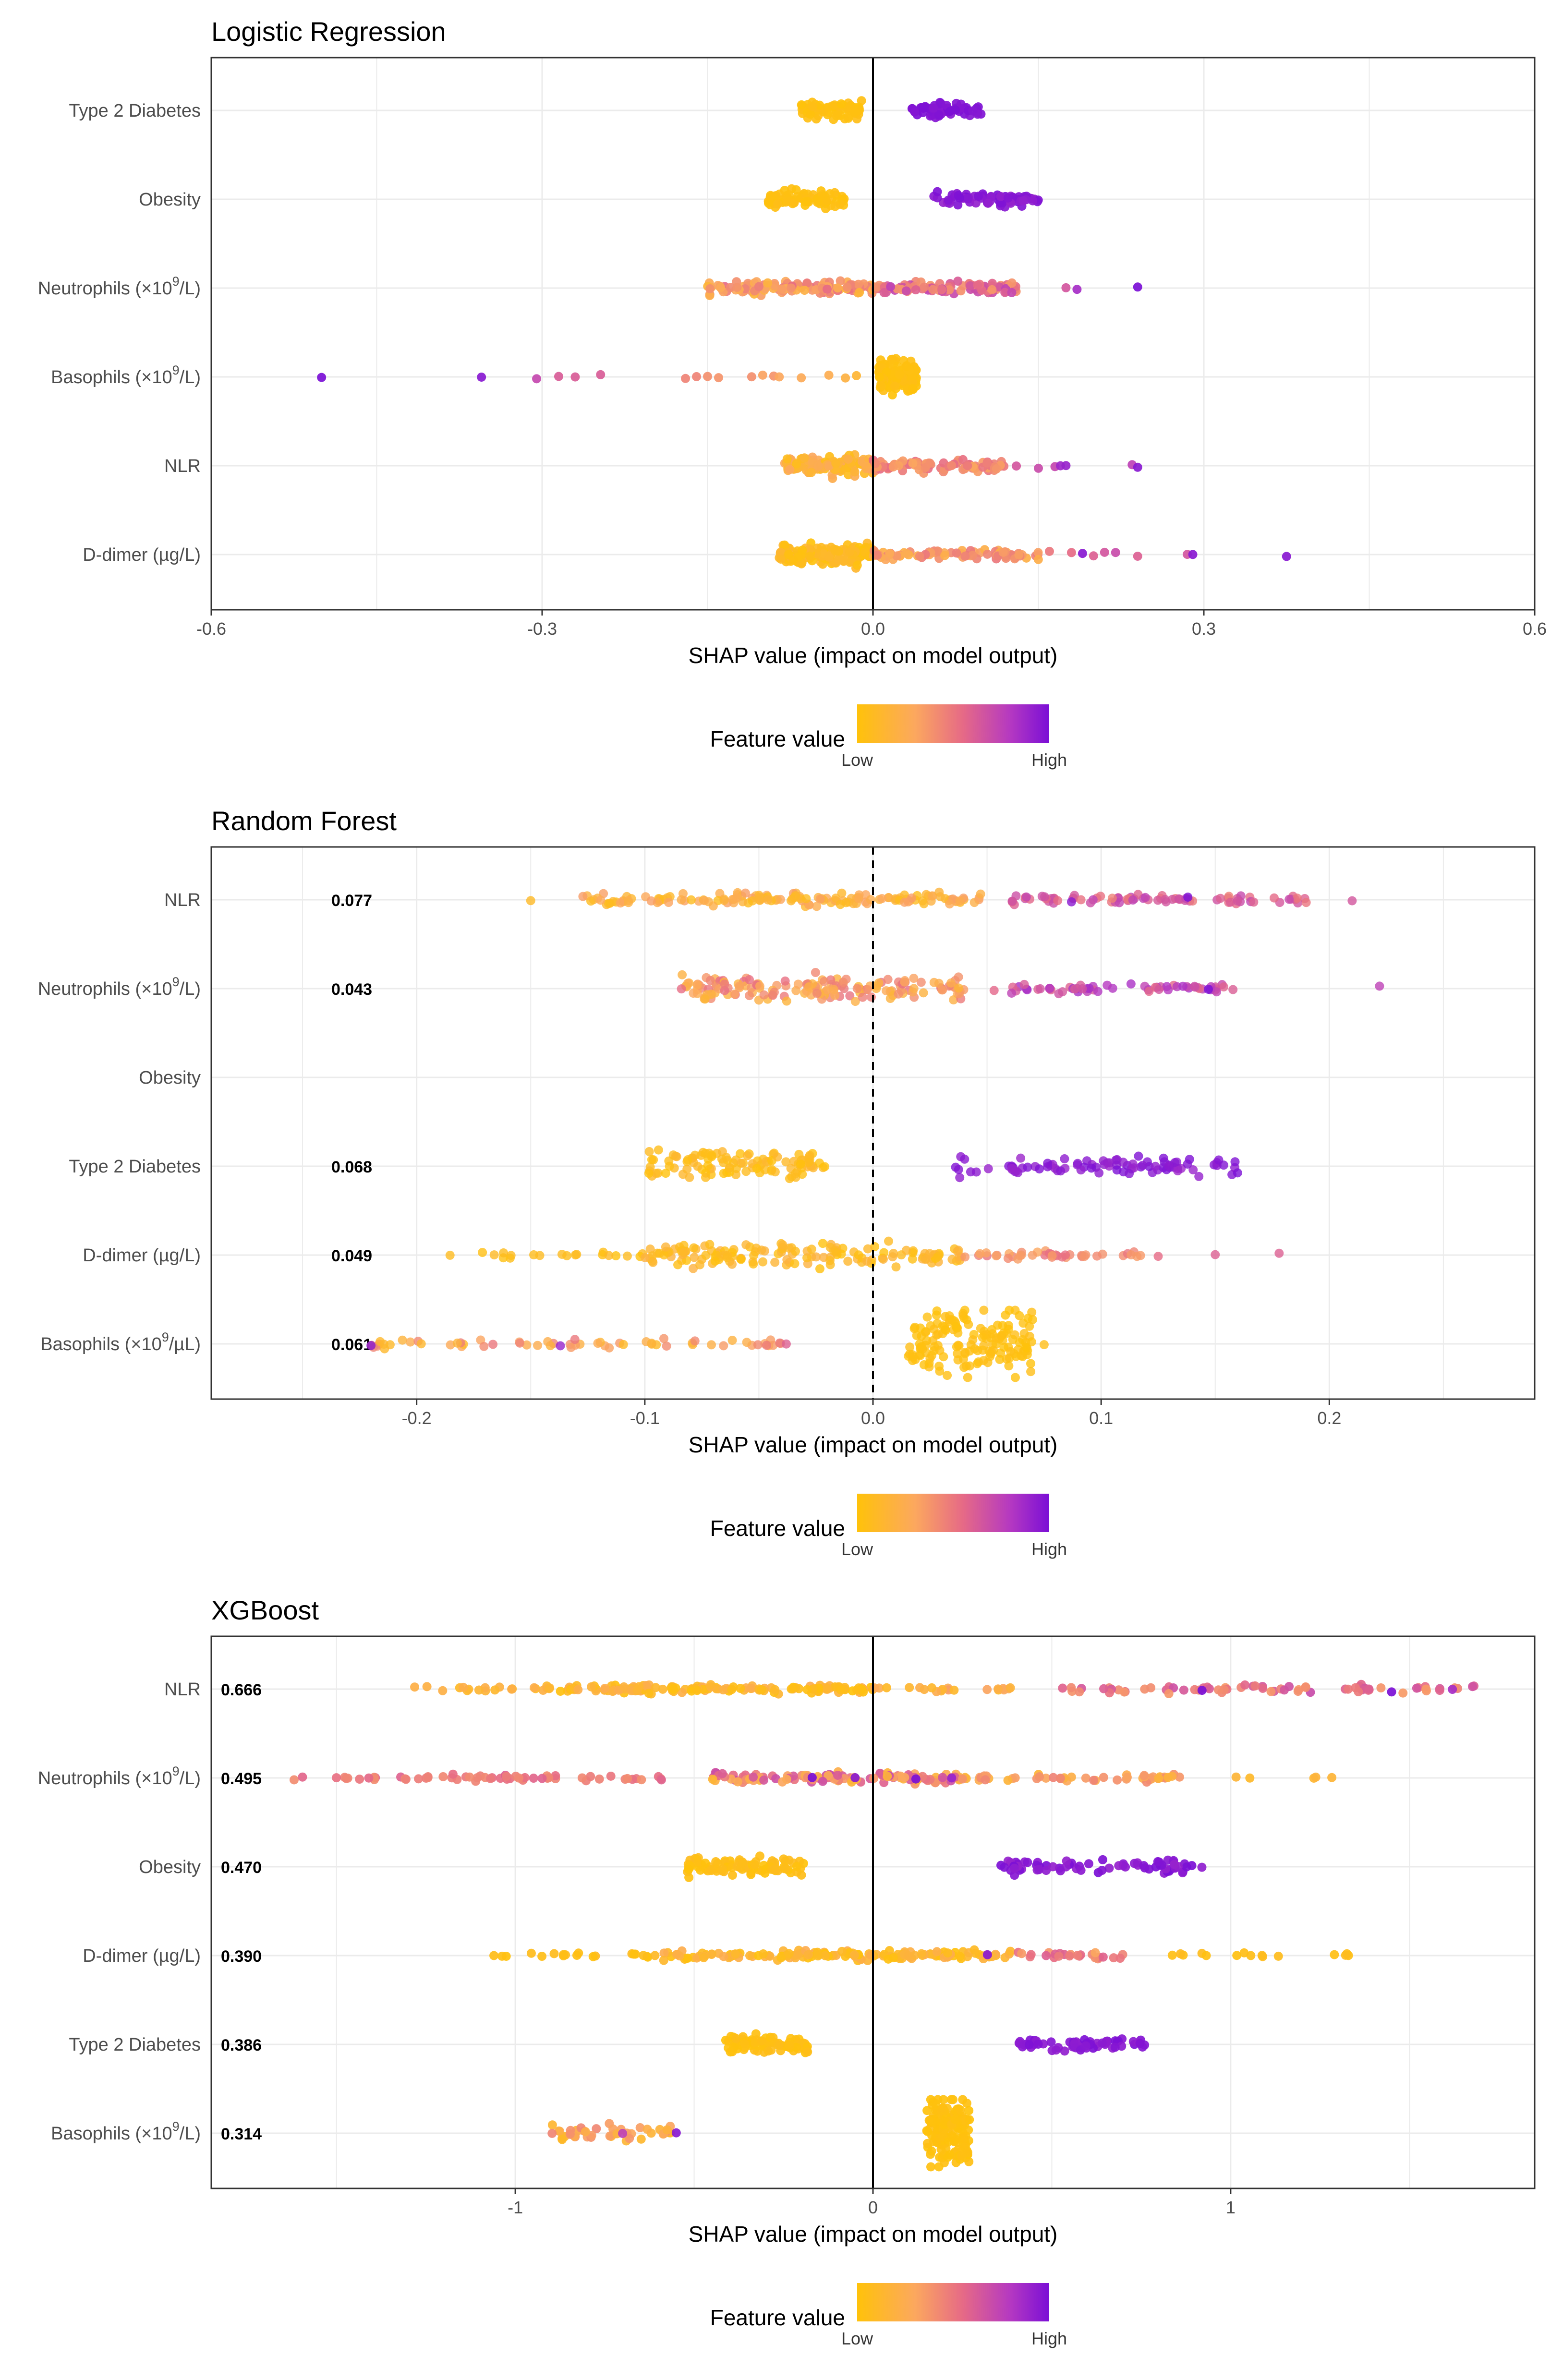 This screenshot has height=2380, width=1551. What do you see at coordinates (873, 2234) in the screenshot?
I see `x-axis-label-xgboost: SHAP value (impact on model output)` at bounding box center [873, 2234].